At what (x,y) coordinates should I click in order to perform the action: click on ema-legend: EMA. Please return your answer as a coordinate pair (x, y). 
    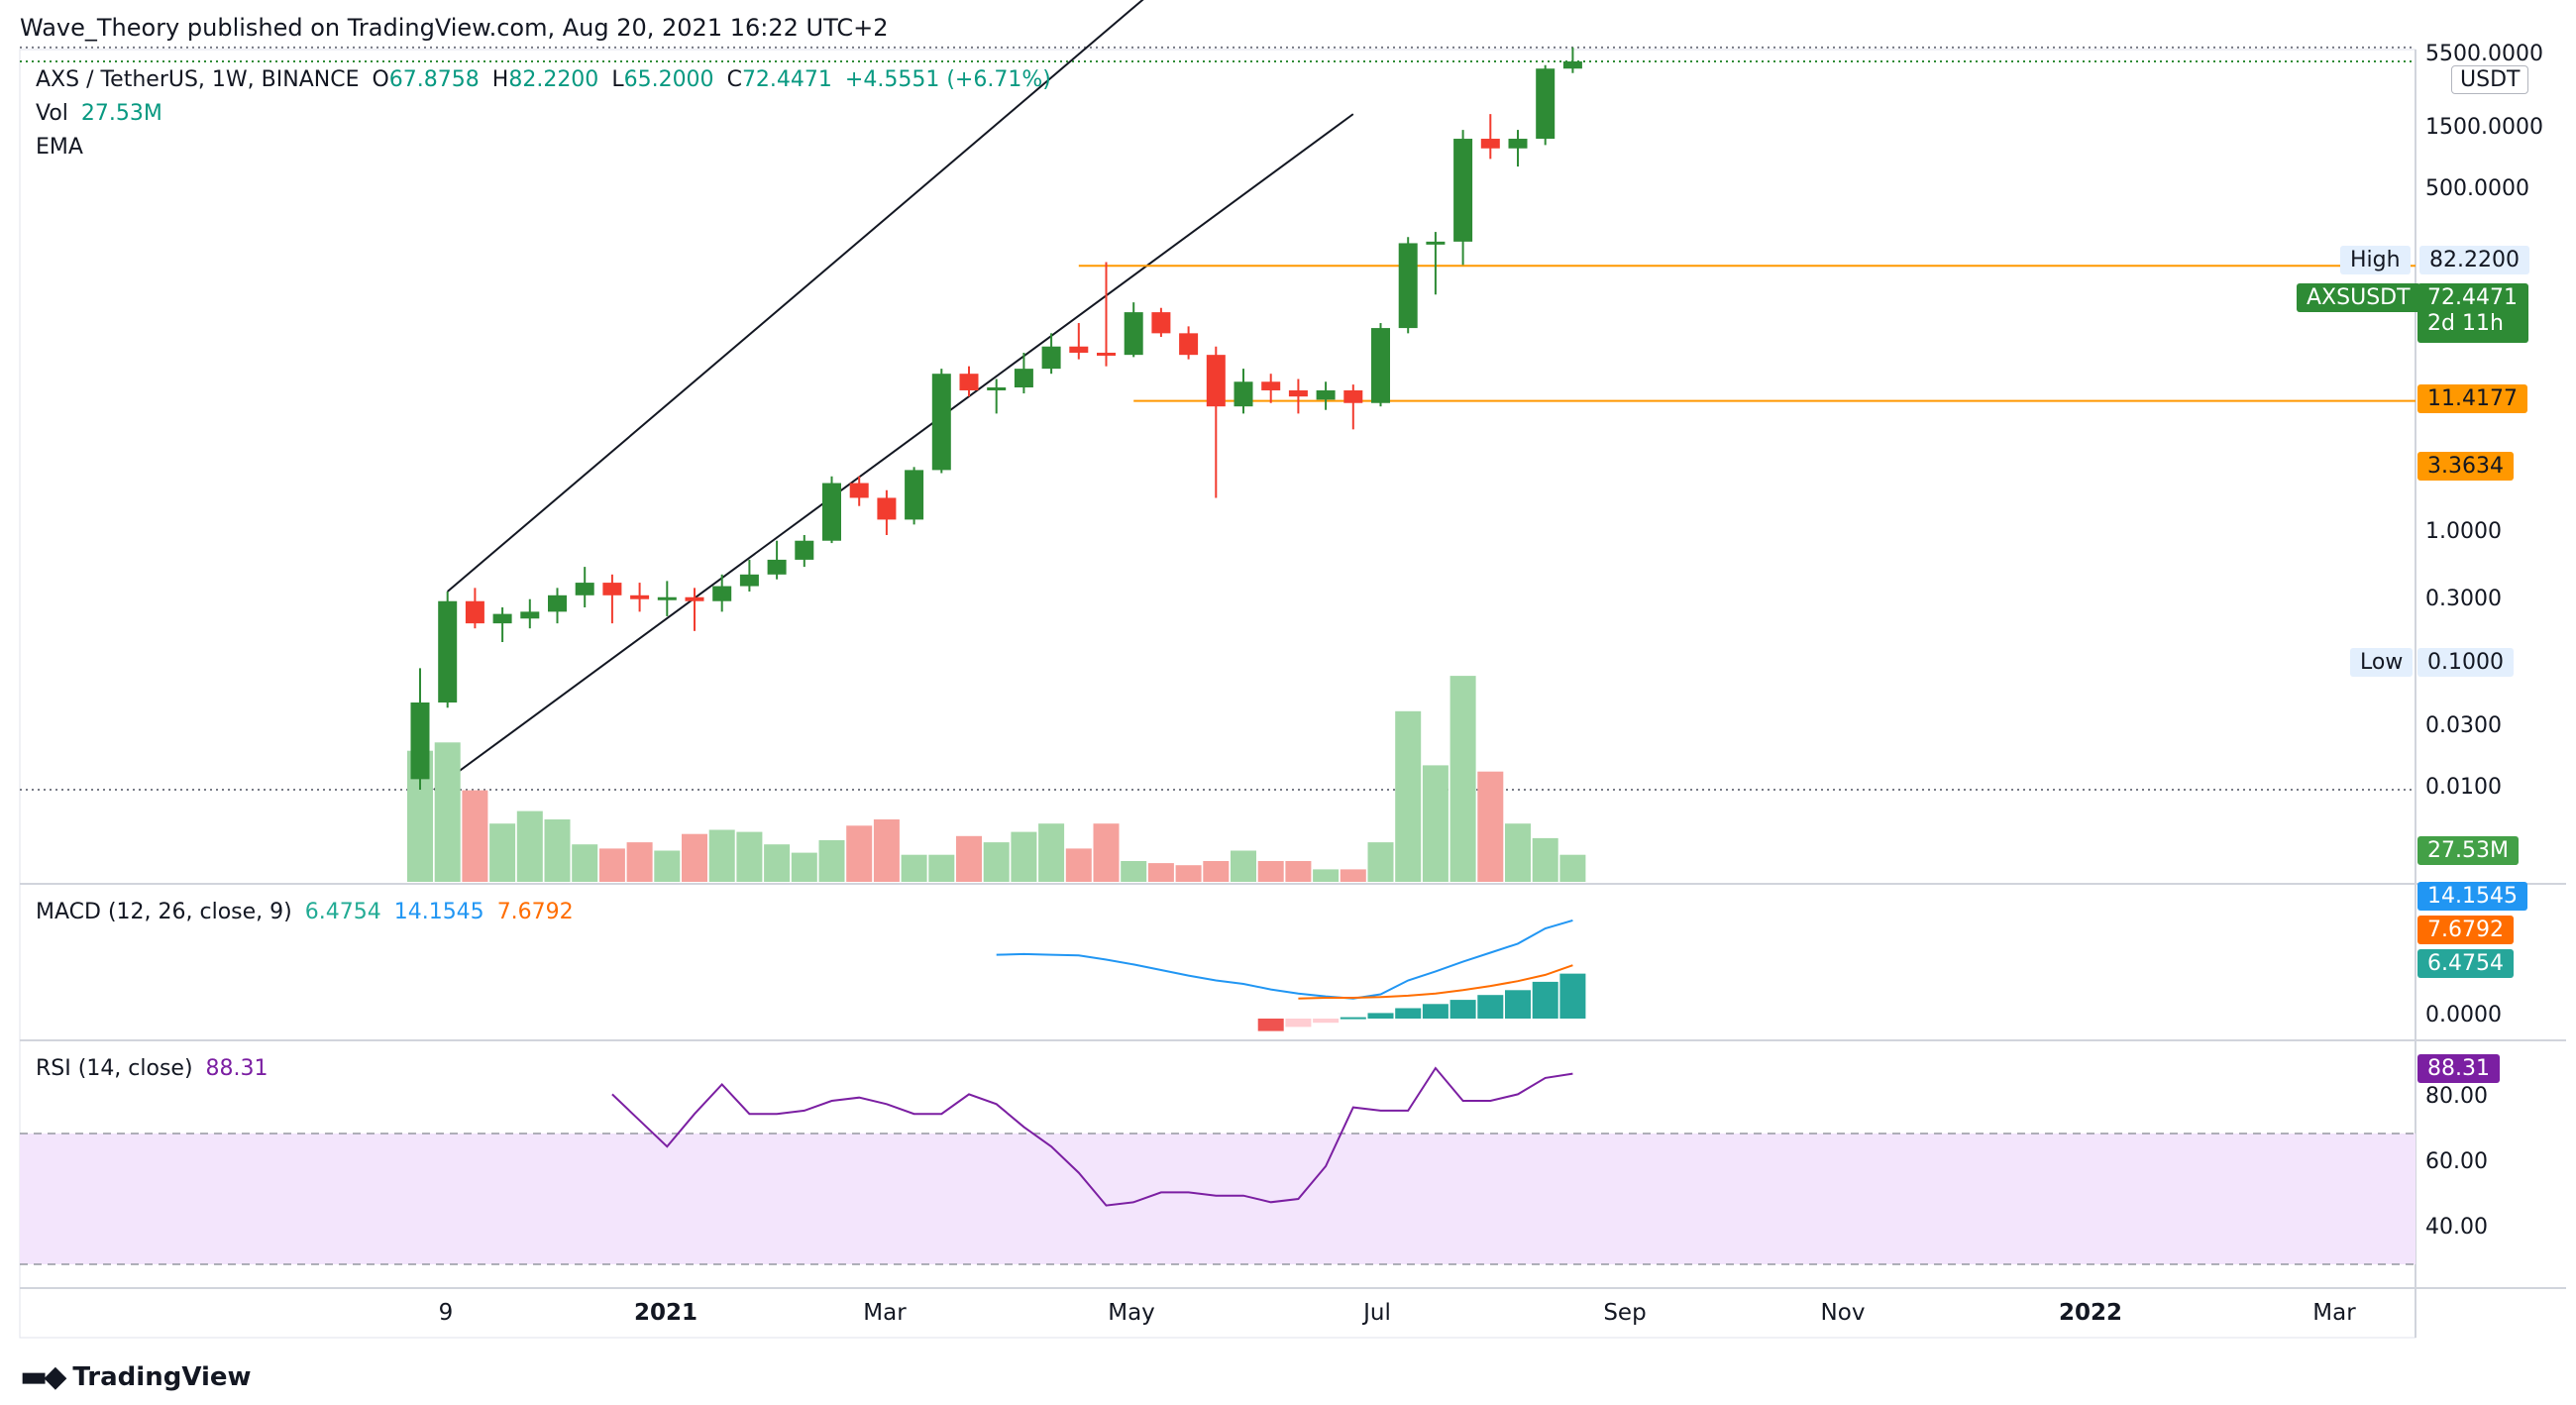
    Looking at the image, I should click on (62, 147).